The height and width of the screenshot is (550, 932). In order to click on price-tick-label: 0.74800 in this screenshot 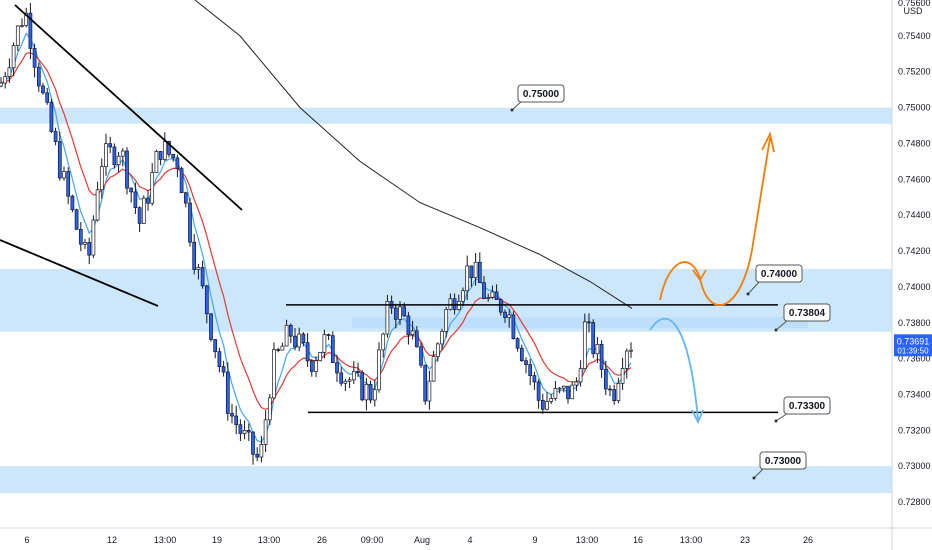, I will do `click(914, 143)`.